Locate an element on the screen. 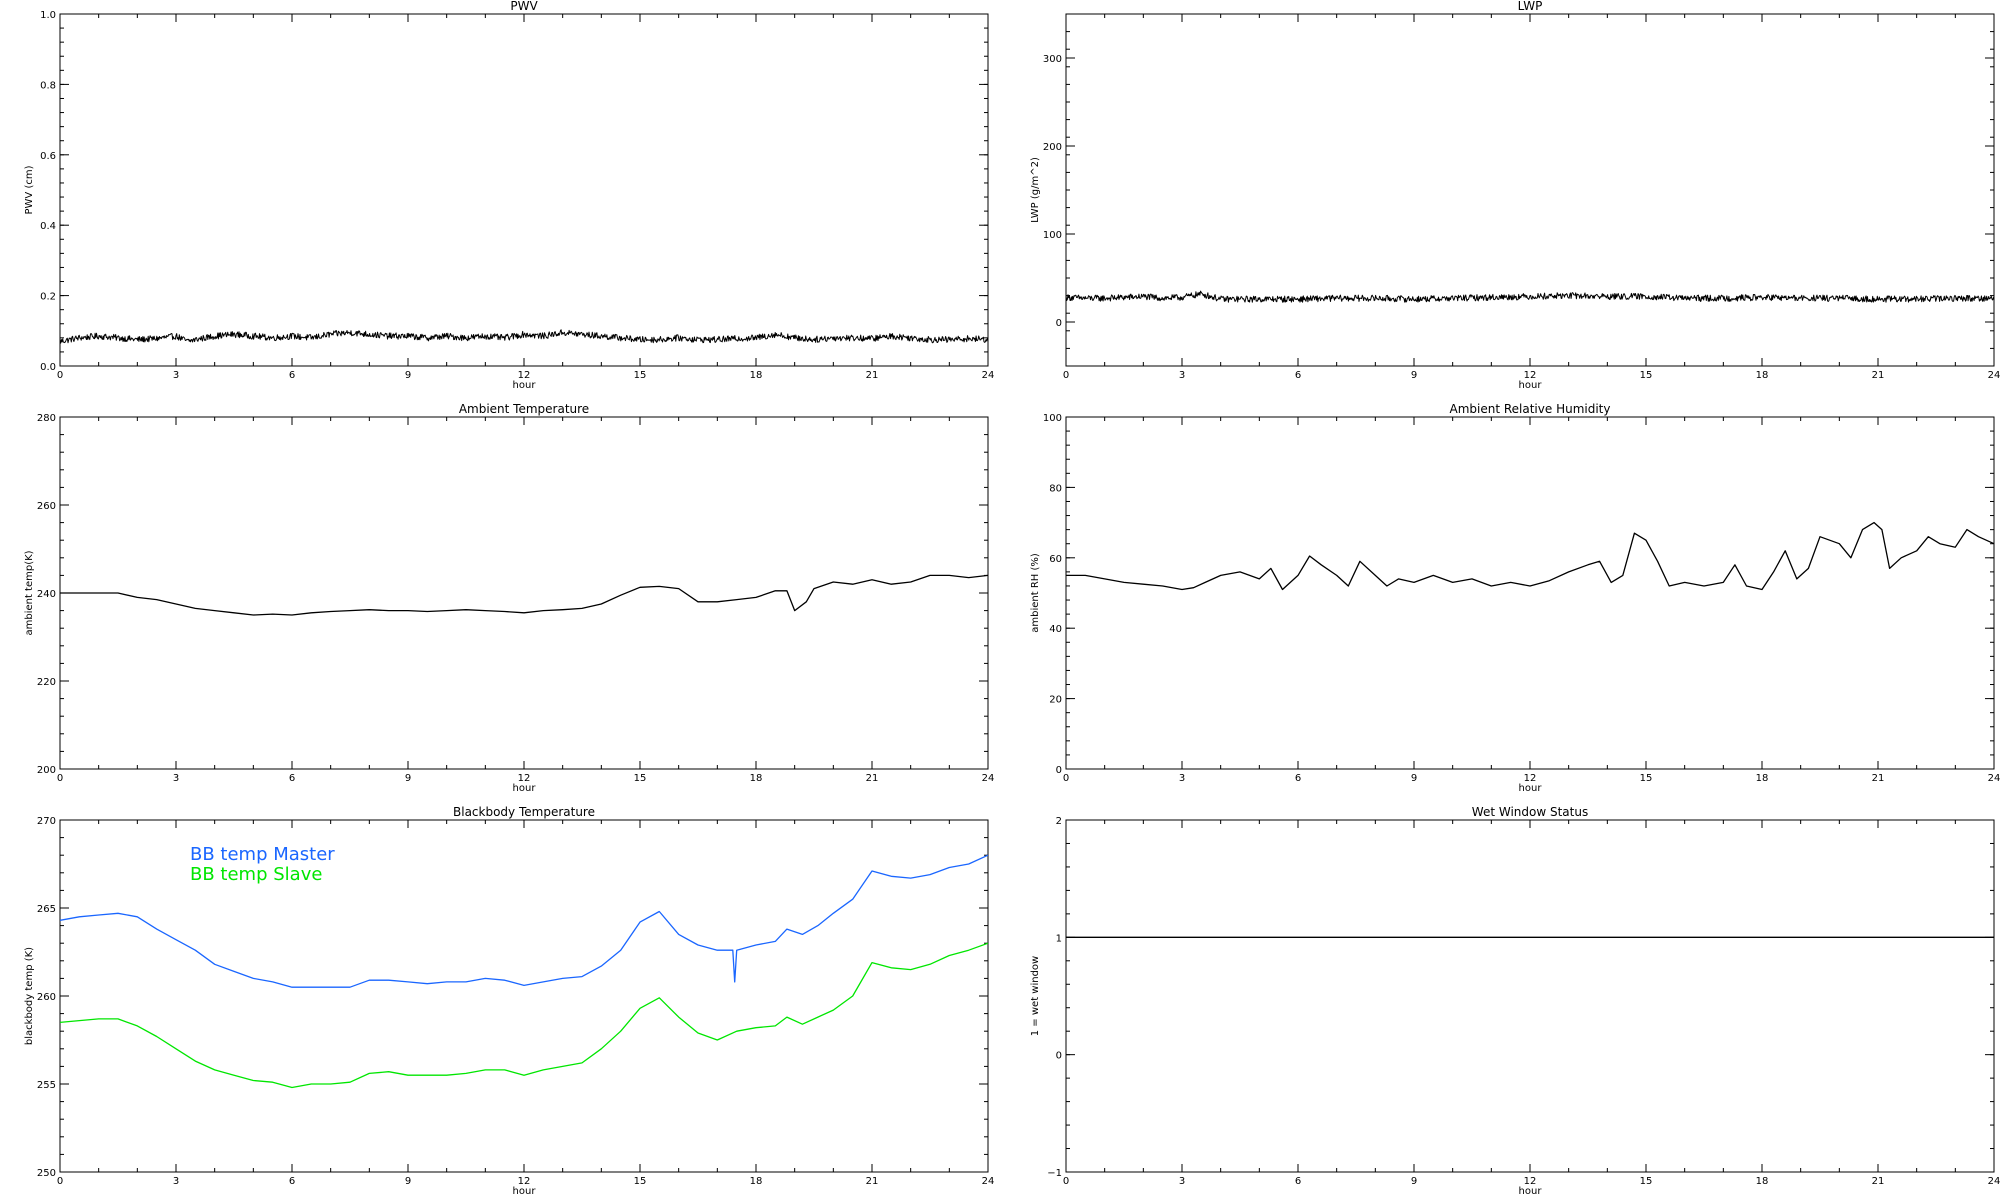  legend-entry: BB temp Slave is located at coordinates (256, 874).